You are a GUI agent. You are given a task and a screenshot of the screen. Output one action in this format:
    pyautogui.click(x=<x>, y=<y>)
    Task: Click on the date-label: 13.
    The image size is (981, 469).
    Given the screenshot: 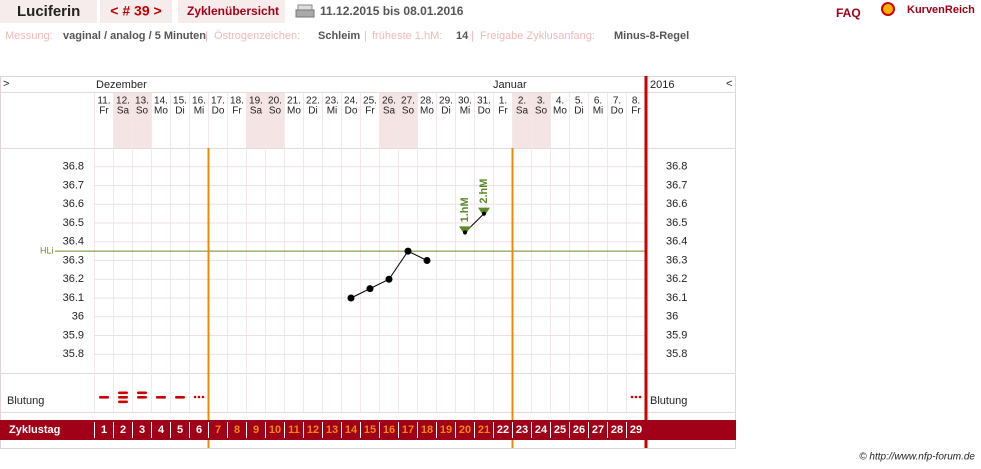 What is the action you would take?
    pyautogui.click(x=142, y=101)
    